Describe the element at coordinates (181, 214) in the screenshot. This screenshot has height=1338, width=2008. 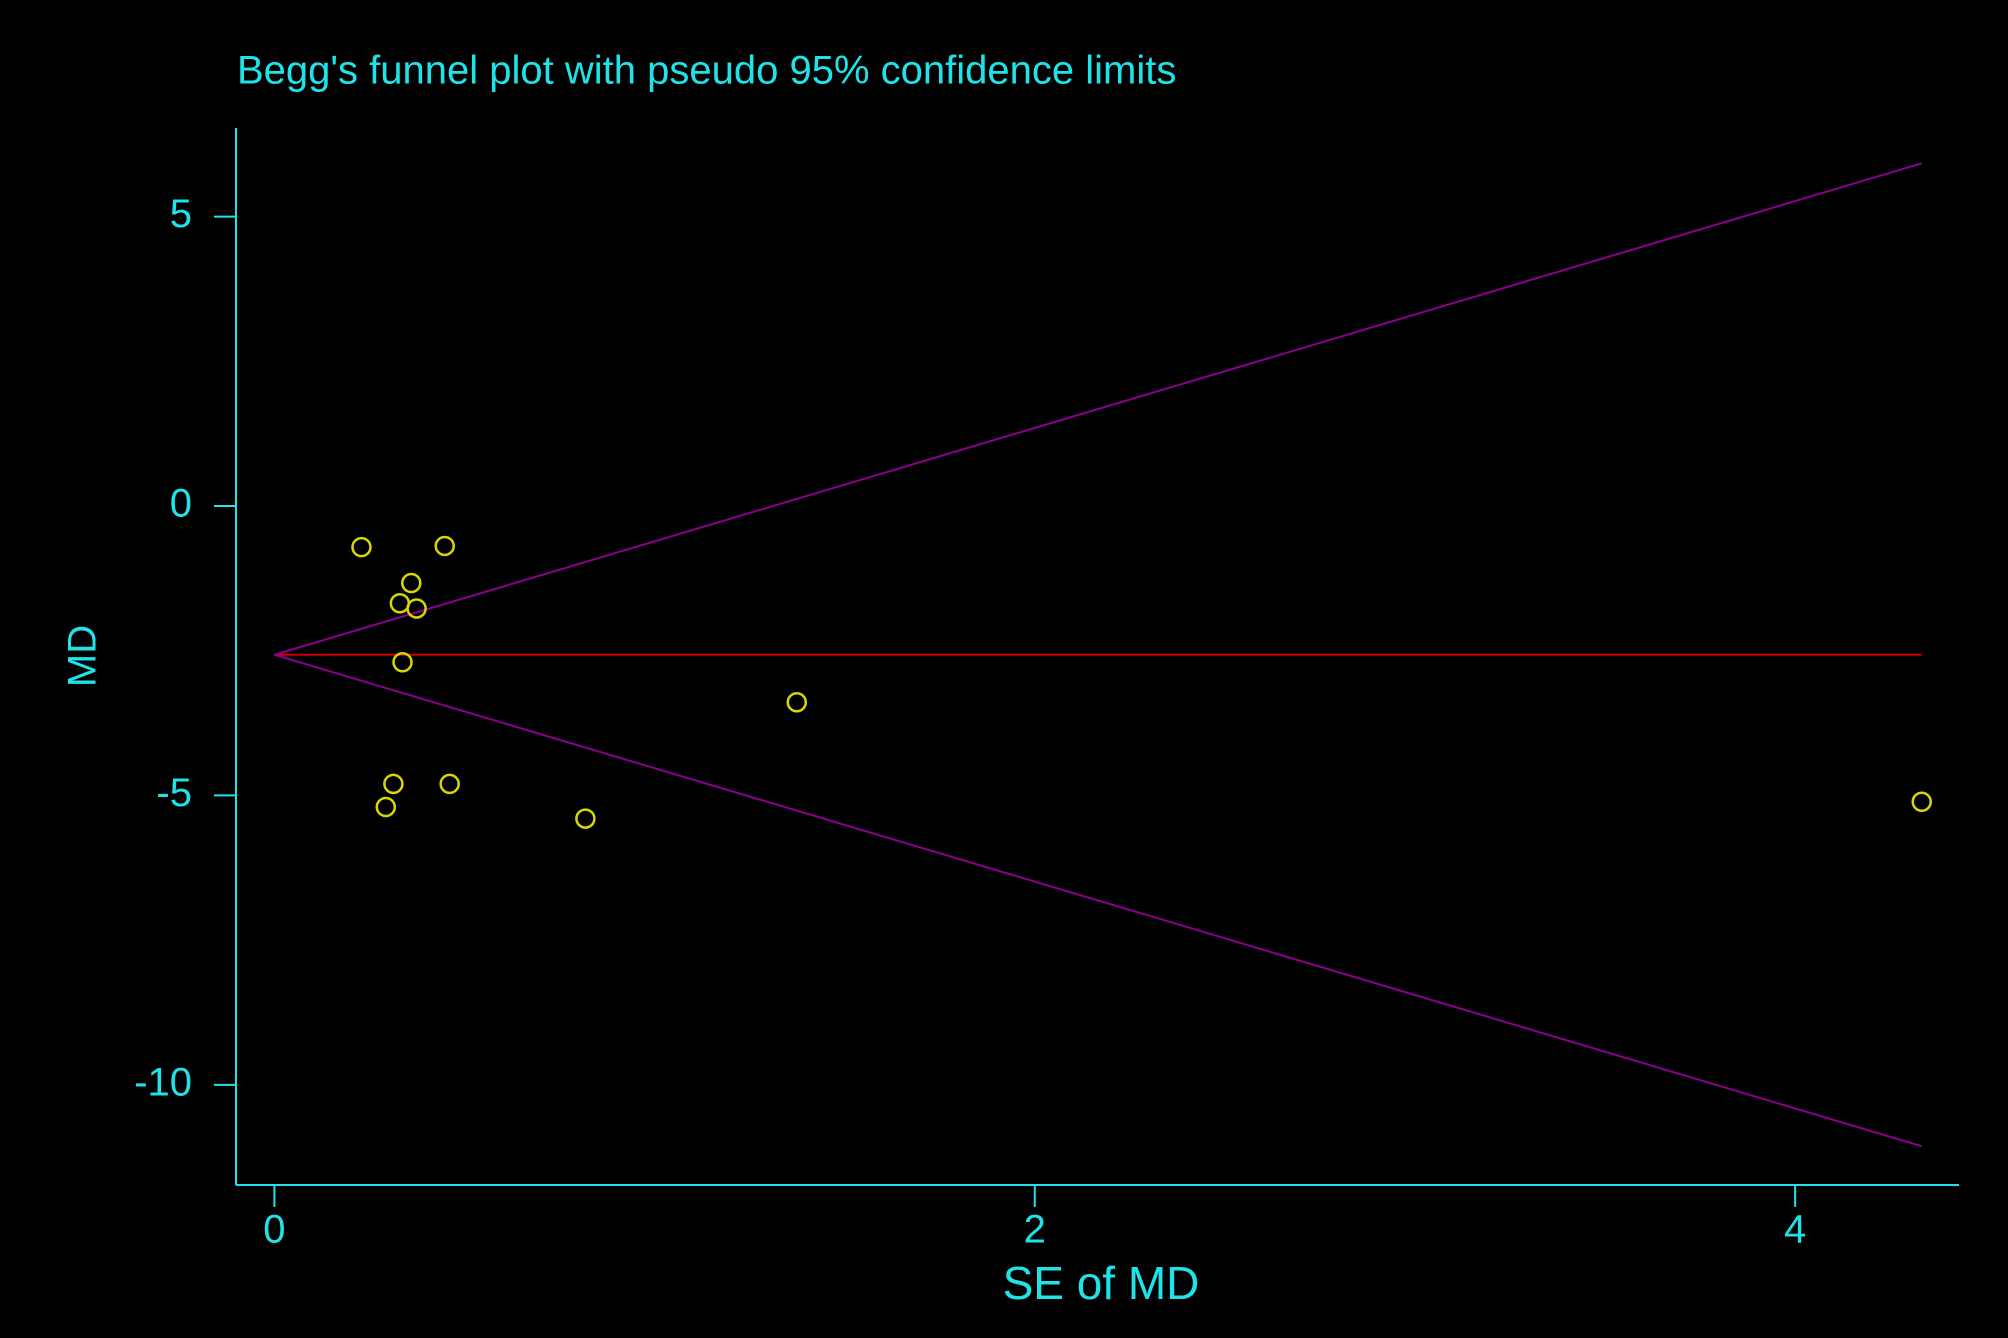
I see `y-tick-label: 5` at that location.